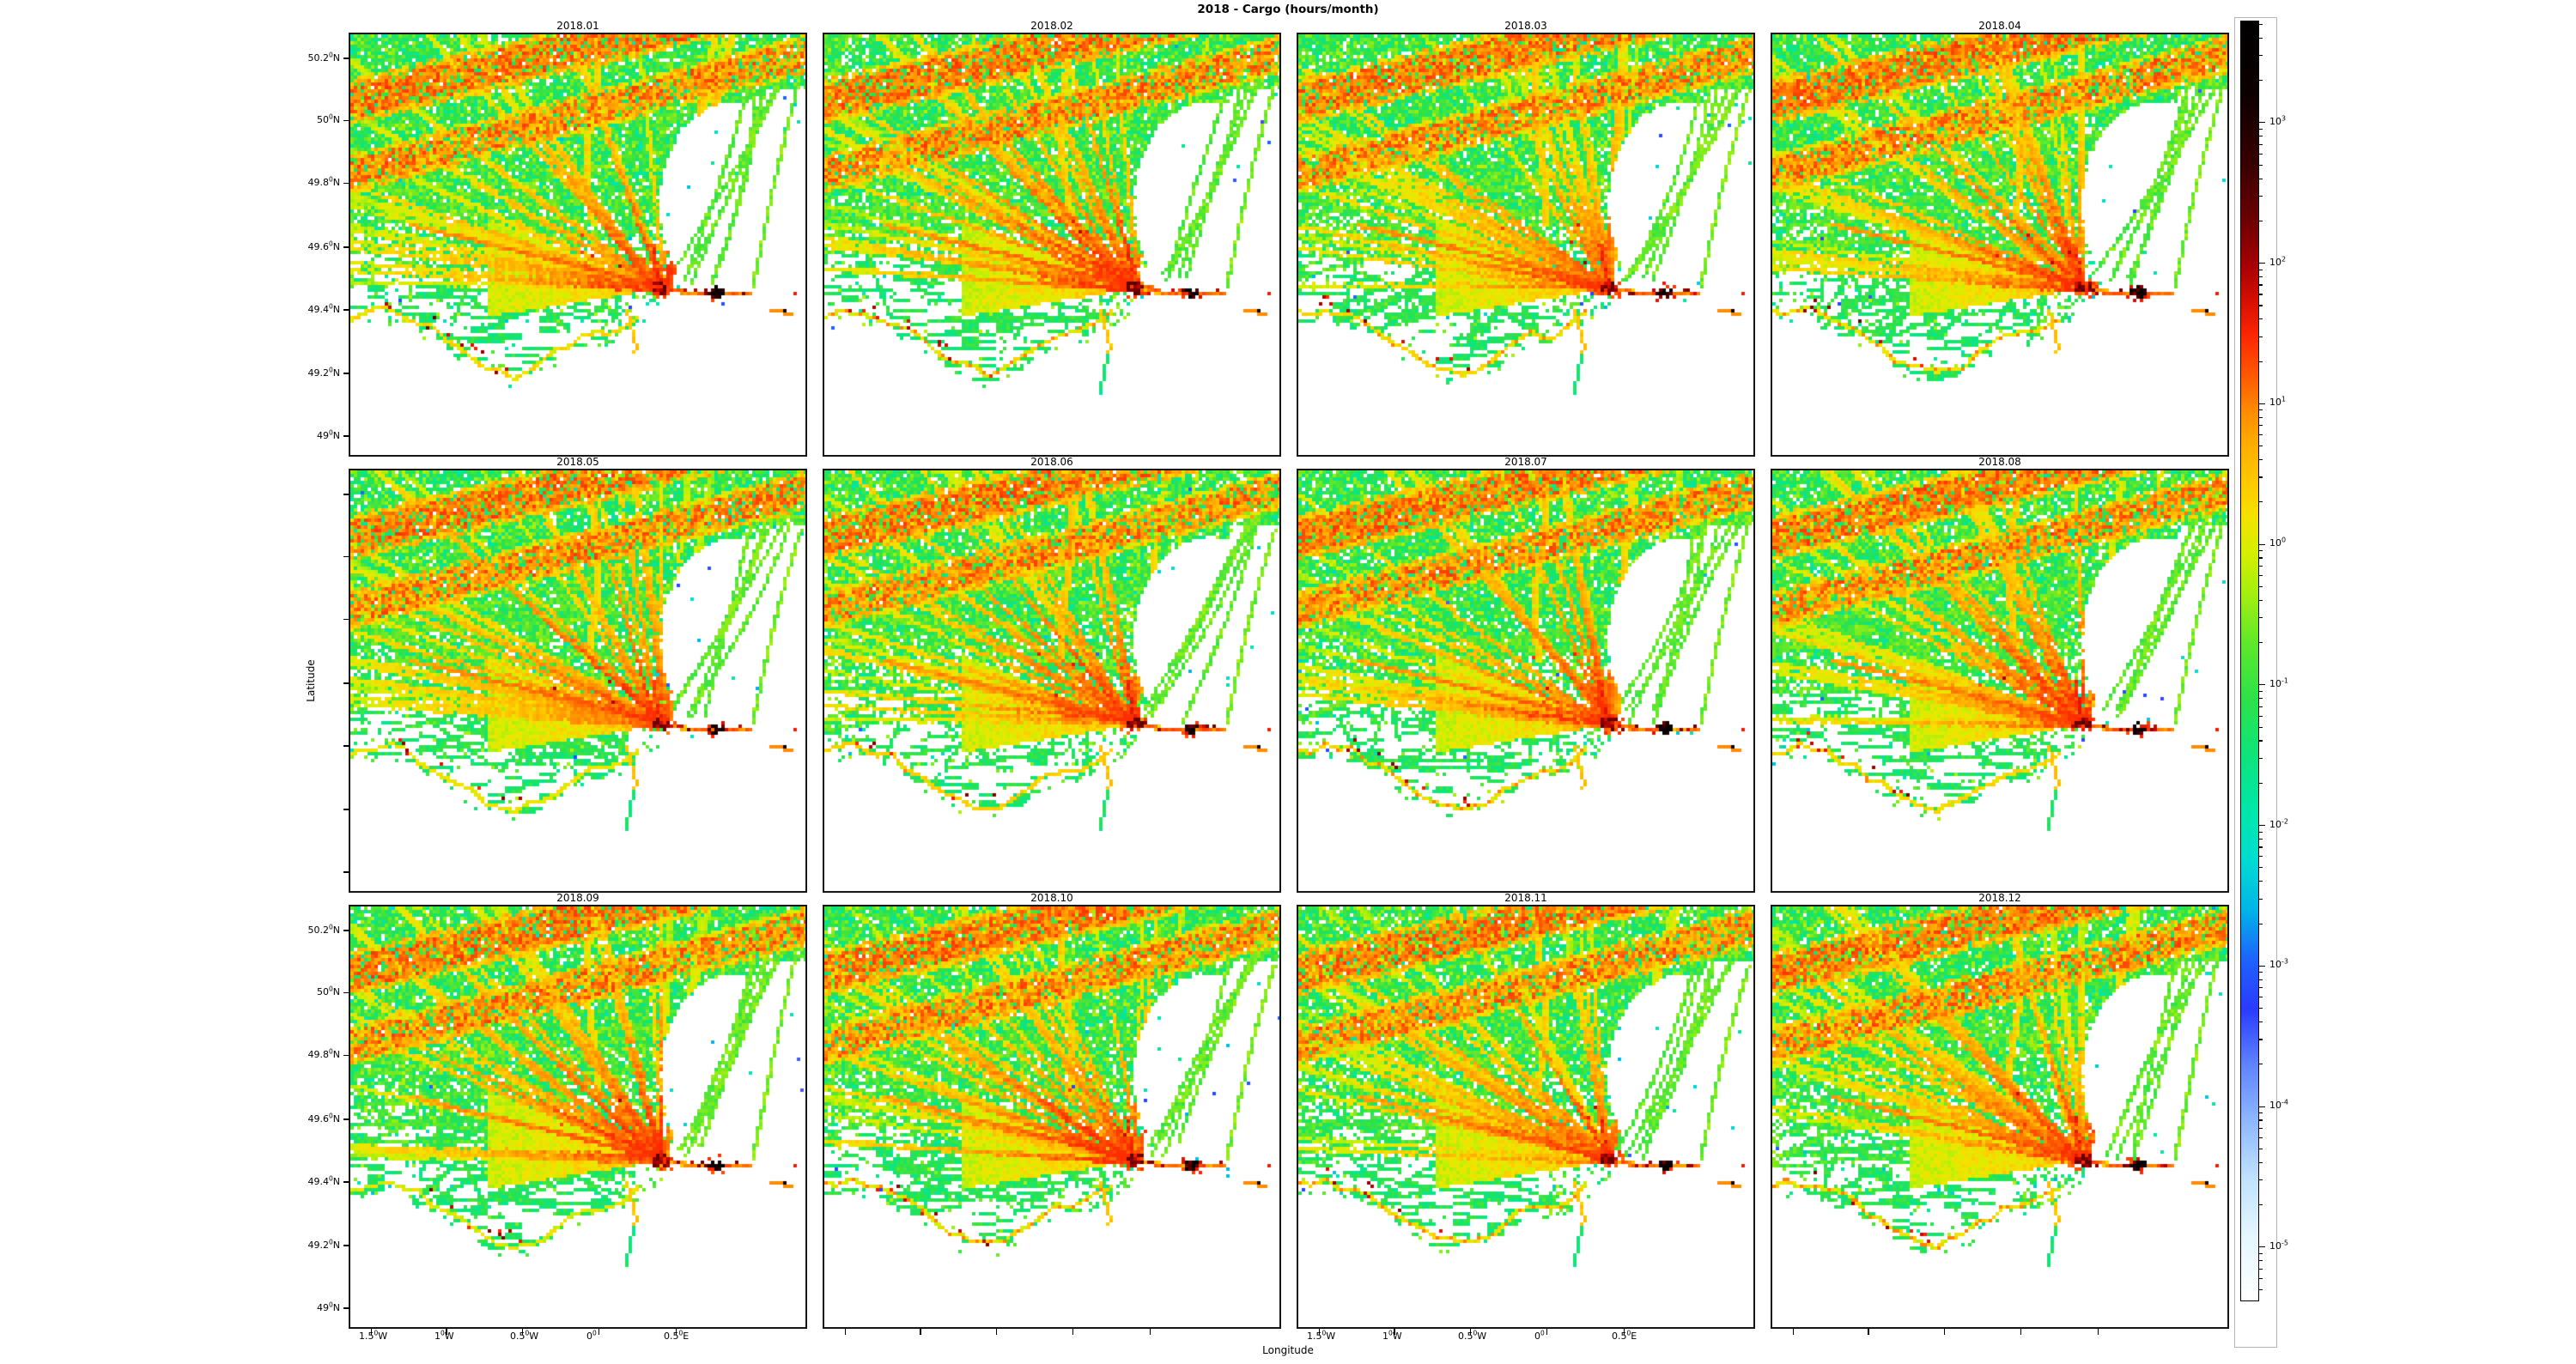  What do you see at coordinates (1525, 26) in the screenshot?
I see `subplot-title: 2018.03` at bounding box center [1525, 26].